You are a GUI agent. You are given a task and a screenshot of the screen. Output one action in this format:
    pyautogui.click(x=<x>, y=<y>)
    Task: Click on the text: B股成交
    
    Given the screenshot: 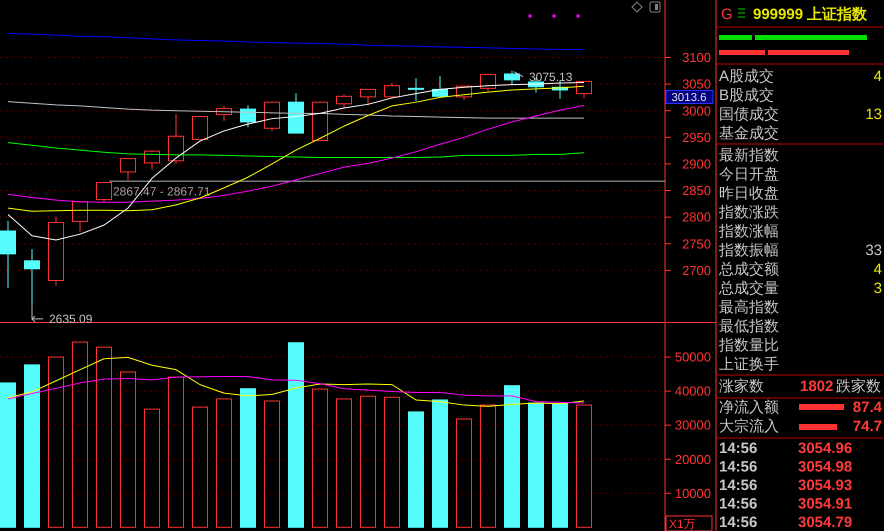 What is the action you would take?
    pyautogui.click(x=746, y=95)
    